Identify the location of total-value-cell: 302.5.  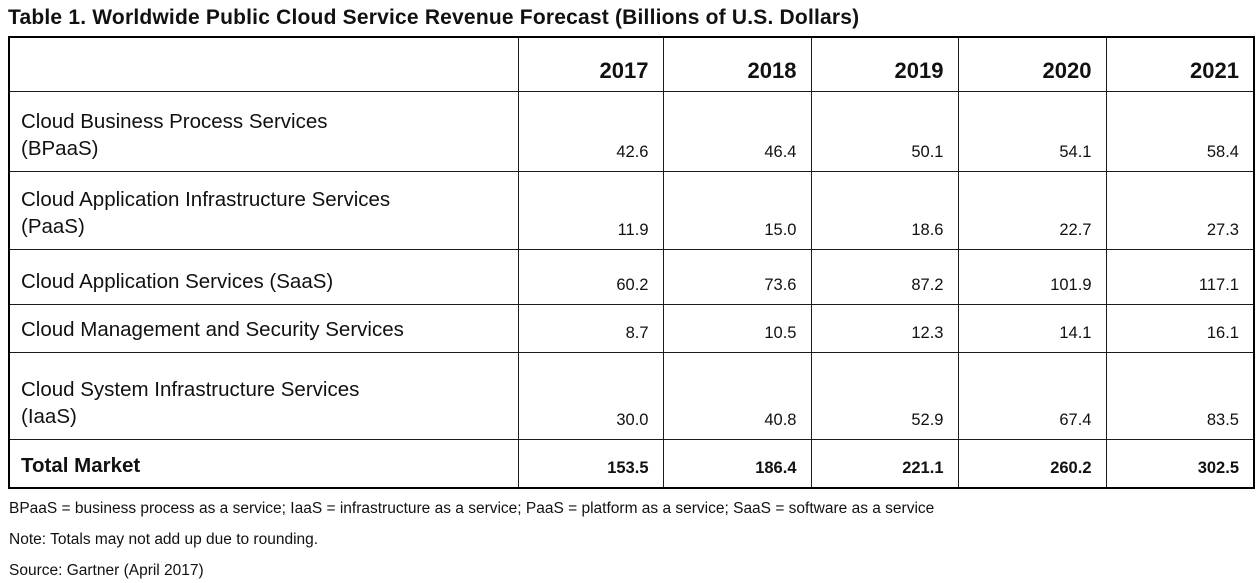
(1180, 463).